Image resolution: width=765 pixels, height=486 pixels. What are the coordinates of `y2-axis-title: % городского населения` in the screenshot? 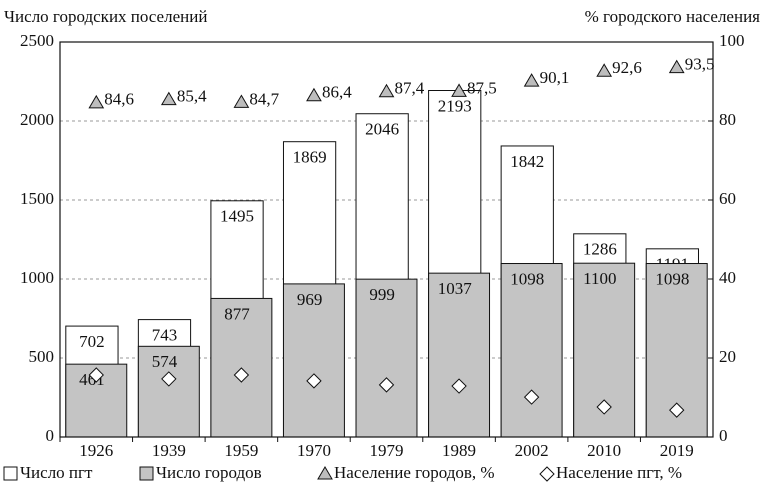 It's located at (673, 16).